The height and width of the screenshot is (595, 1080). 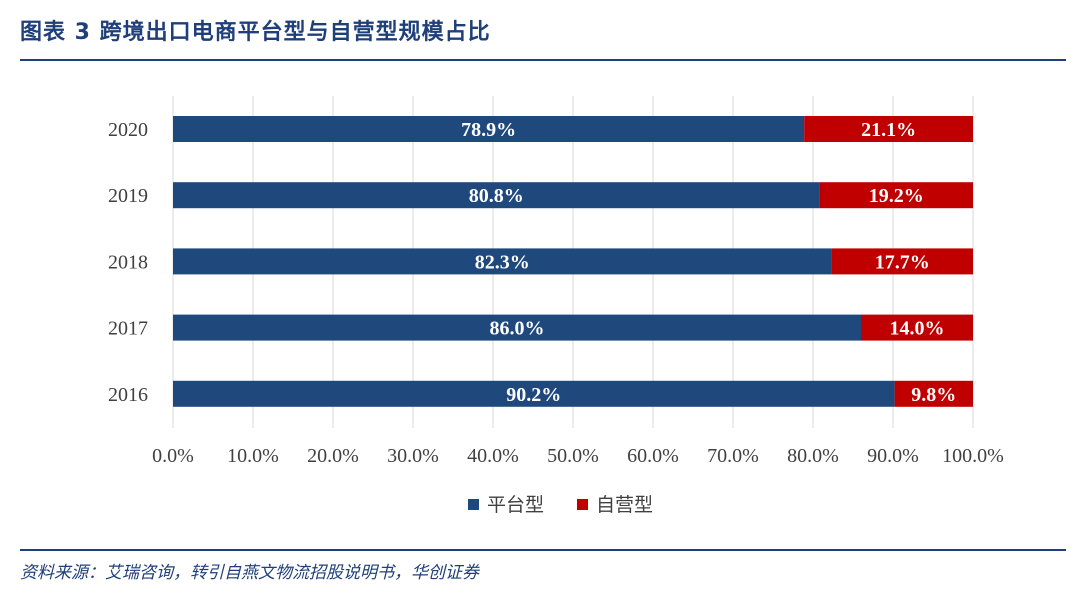 I want to click on data-label: 90.2%, so click(x=533, y=395).